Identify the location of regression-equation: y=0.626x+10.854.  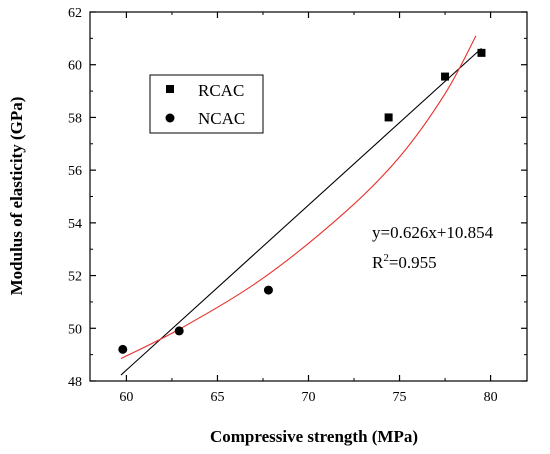
(433, 232).